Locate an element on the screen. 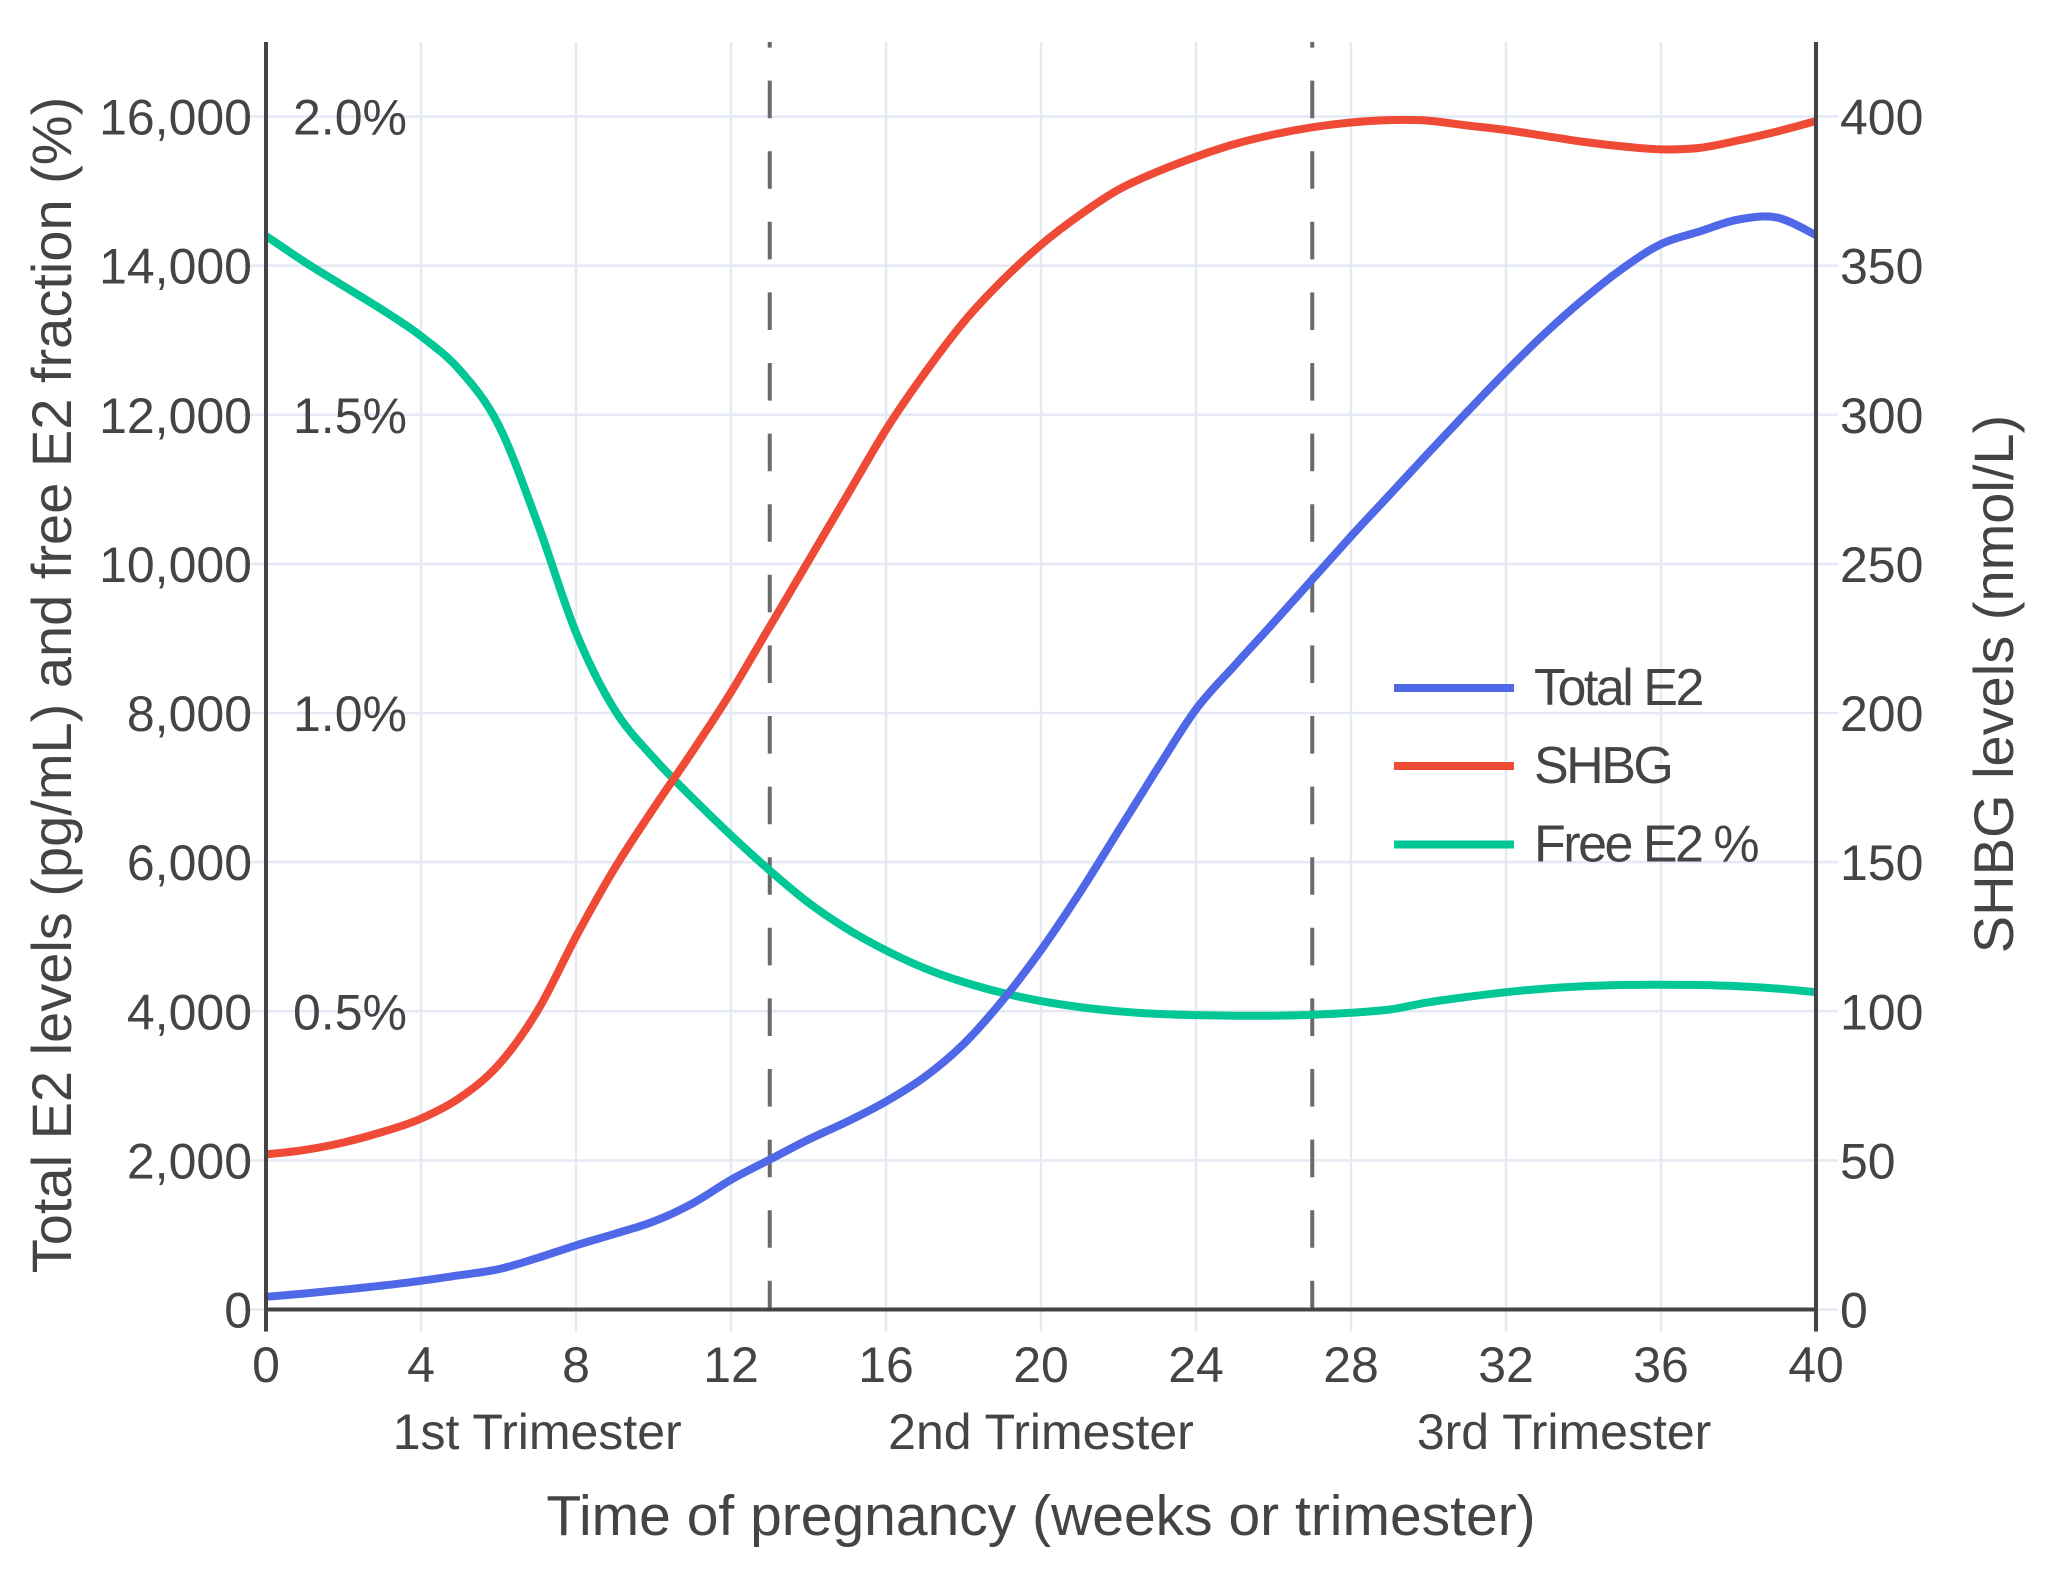 This screenshot has height=1582, width=2048. svg-text: 4 is located at coordinates (421, 1365).